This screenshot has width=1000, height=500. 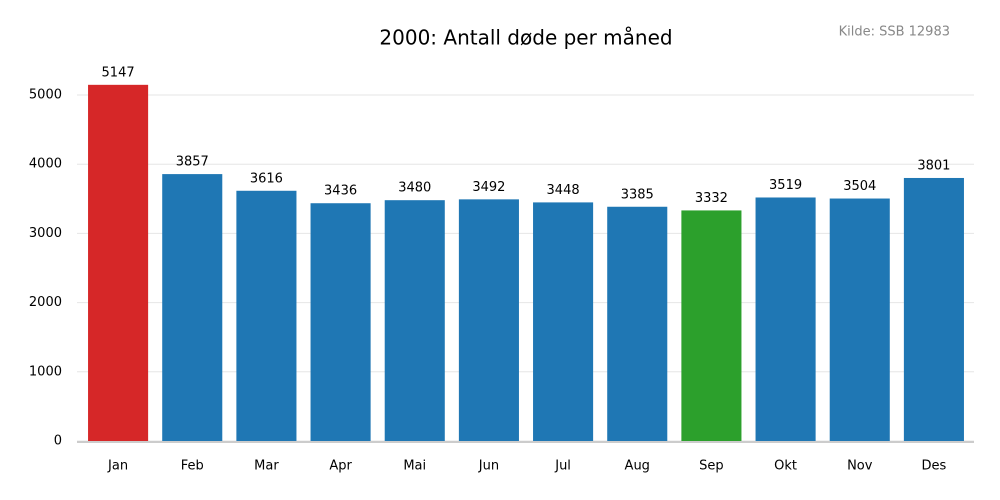 What do you see at coordinates (488, 187) in the screenshot?
I see `data-label: 3492` at bounding box center [488, 187].